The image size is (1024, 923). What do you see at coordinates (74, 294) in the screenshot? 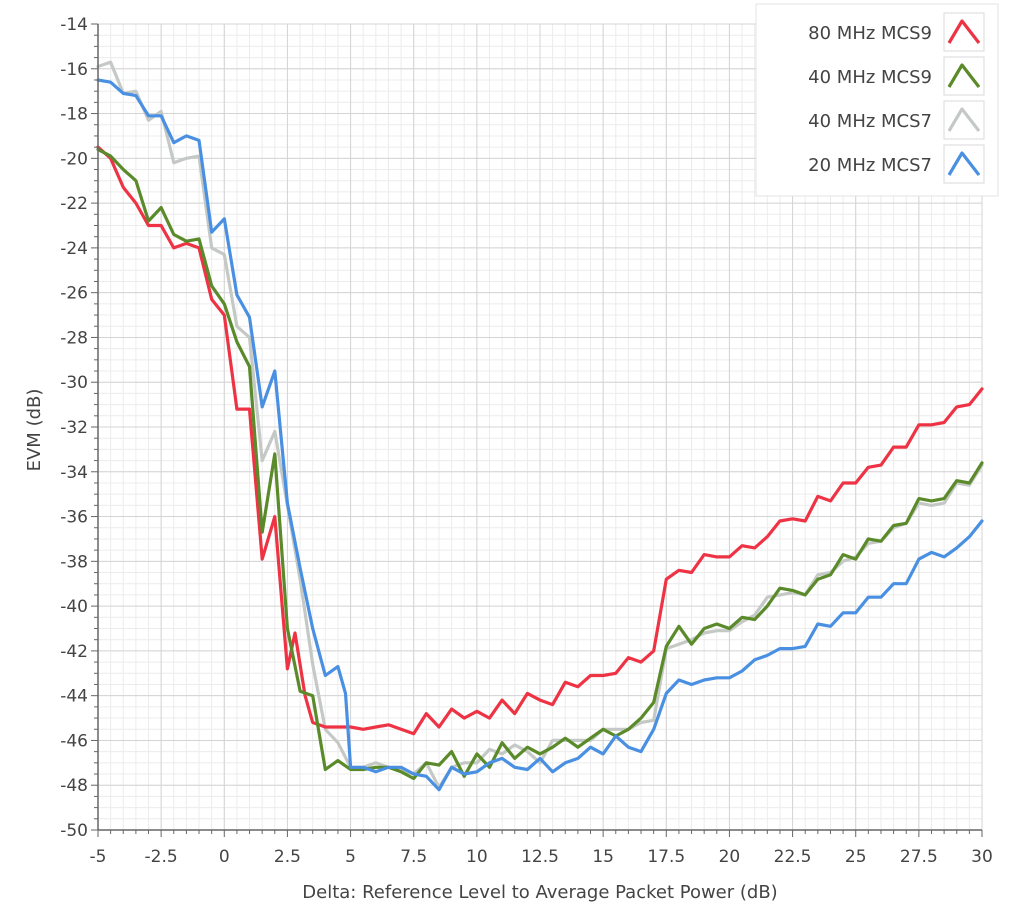
I see `y-tick-label: -26` at bounding box center [74, 294].